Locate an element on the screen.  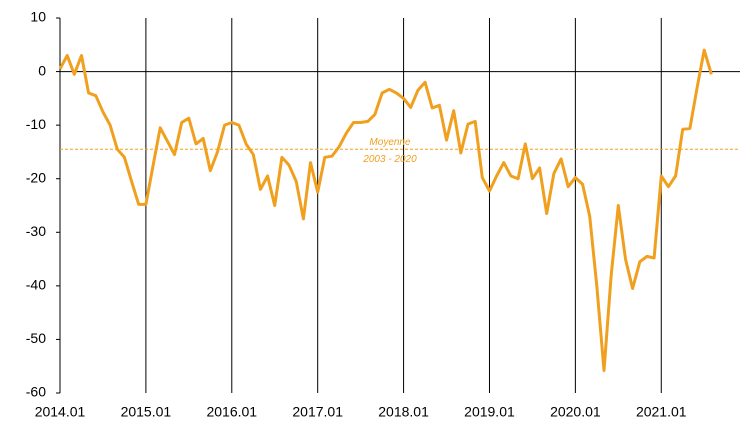
y-tick-label: 0 is located at coordinates (42, 70).